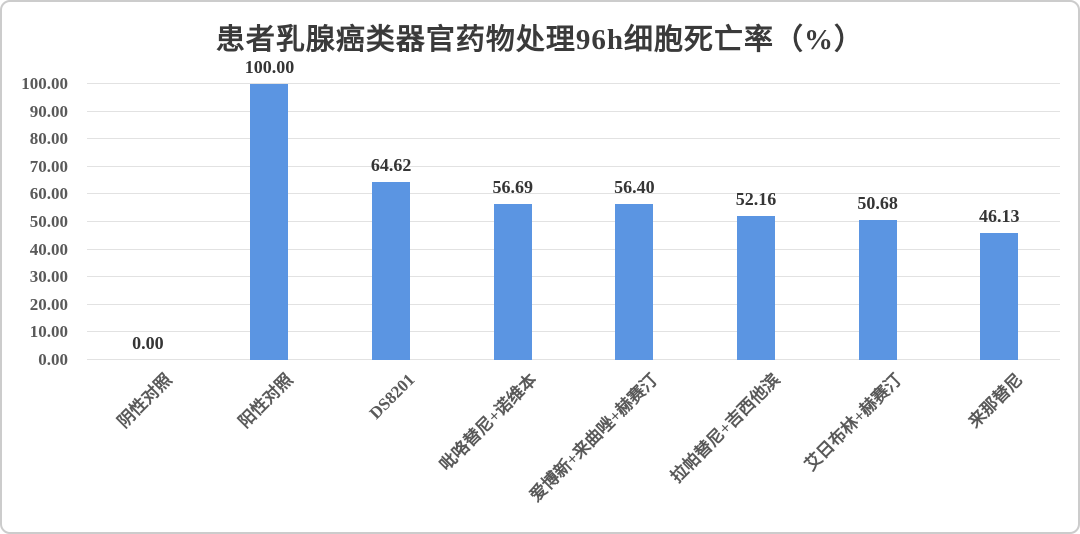  Describe the element at coordinates (53, 359) in the screenshot. I see `y-axis-tick-label: 0.00` at that location.